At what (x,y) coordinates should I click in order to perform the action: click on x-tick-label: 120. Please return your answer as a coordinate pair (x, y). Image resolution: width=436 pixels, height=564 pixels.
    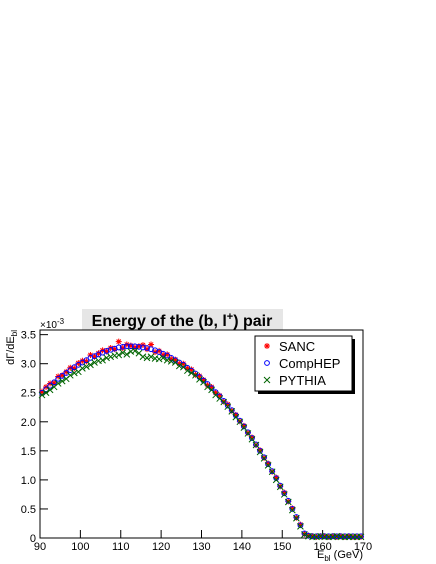
    Looking at the image, I should click on (161, 547).